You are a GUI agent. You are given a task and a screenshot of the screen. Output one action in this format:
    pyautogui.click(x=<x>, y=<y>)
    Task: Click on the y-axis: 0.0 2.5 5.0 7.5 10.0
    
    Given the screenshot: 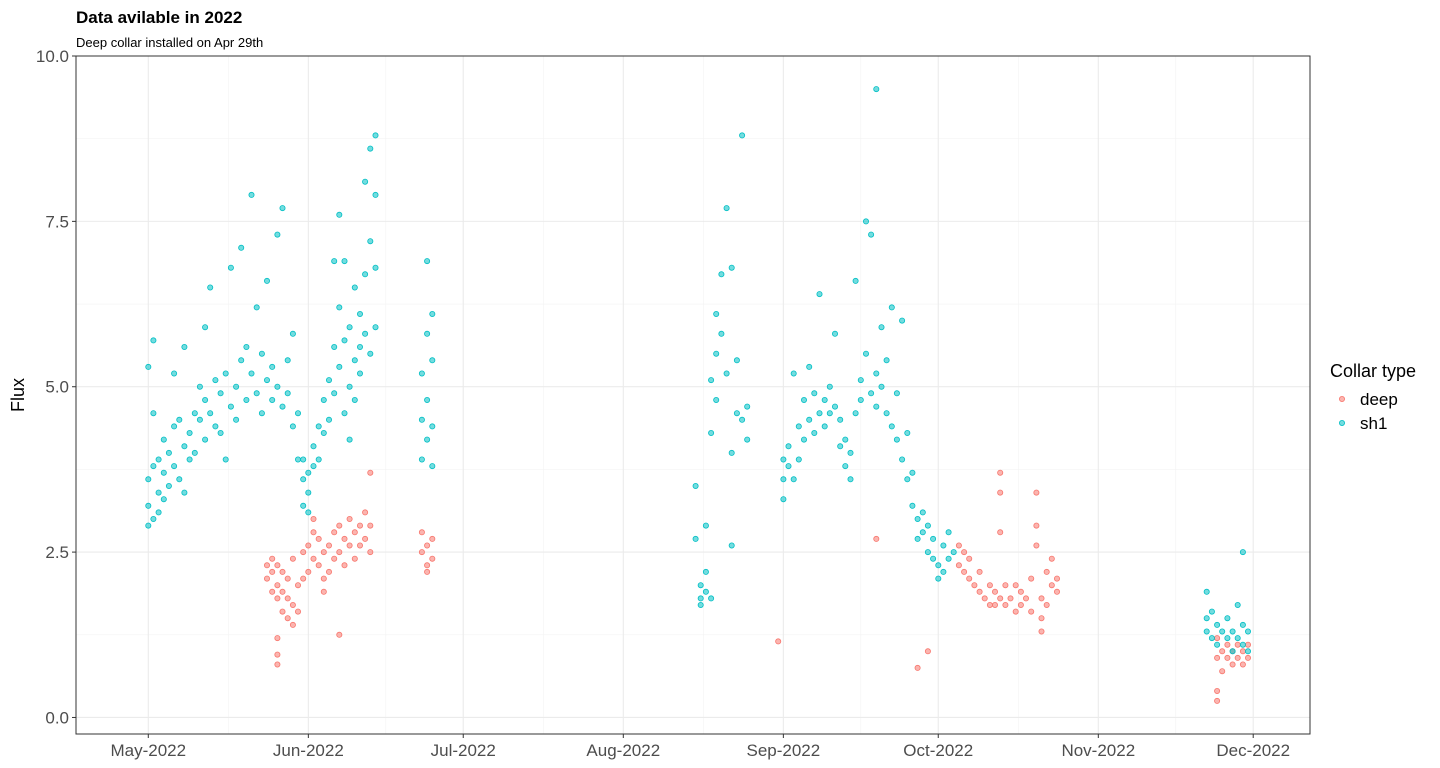 What is the action you would take?
    pyautogui.click(x=56, y=387)
    